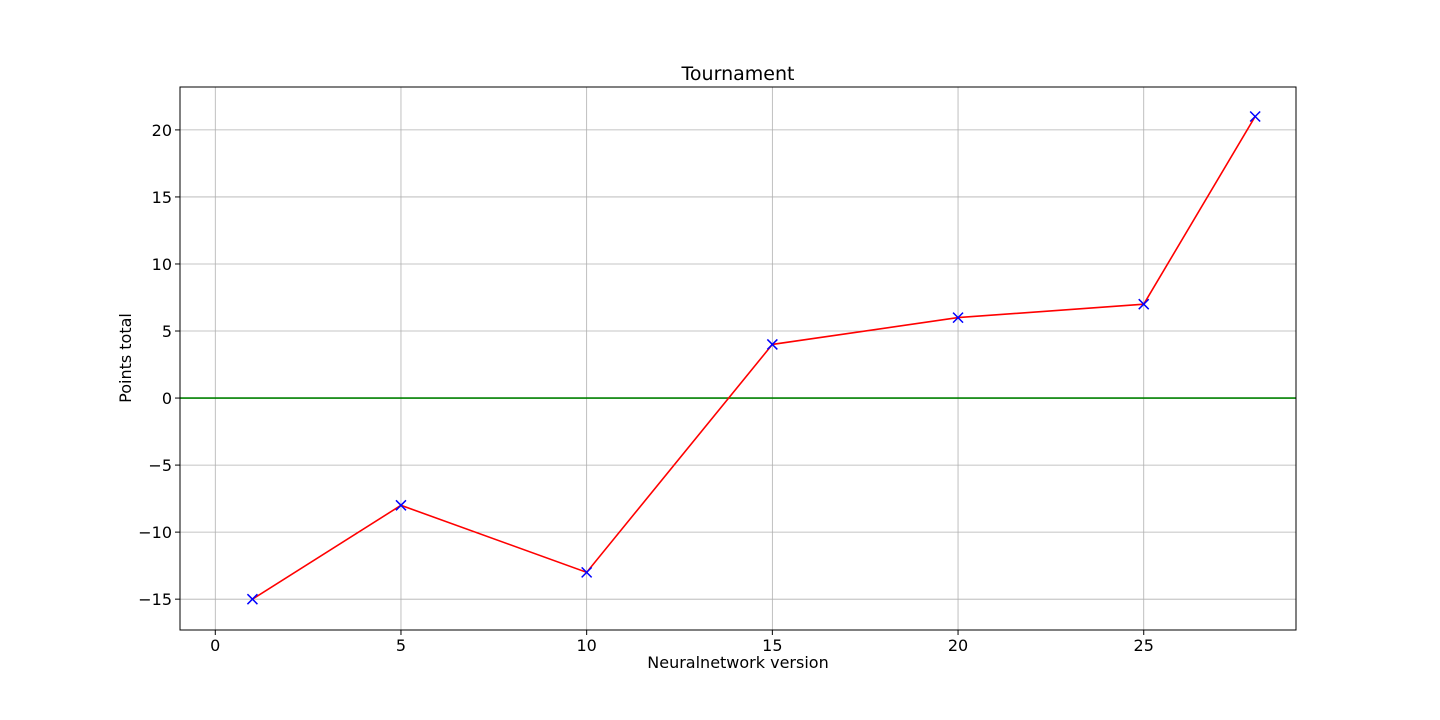 The width and height of the screenshot is (1440, 720). Describe the element at coordinates (155, 599) in the screenshot. I see `y-tick-label--15: −15` at that location.